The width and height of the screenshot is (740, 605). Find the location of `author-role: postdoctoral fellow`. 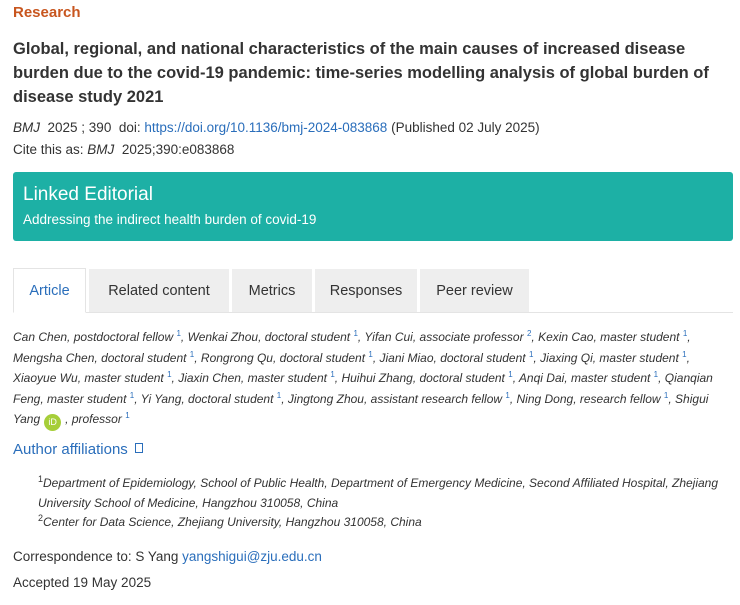

author-role: postdoctoral fellow is located at coordinates (123, 337).